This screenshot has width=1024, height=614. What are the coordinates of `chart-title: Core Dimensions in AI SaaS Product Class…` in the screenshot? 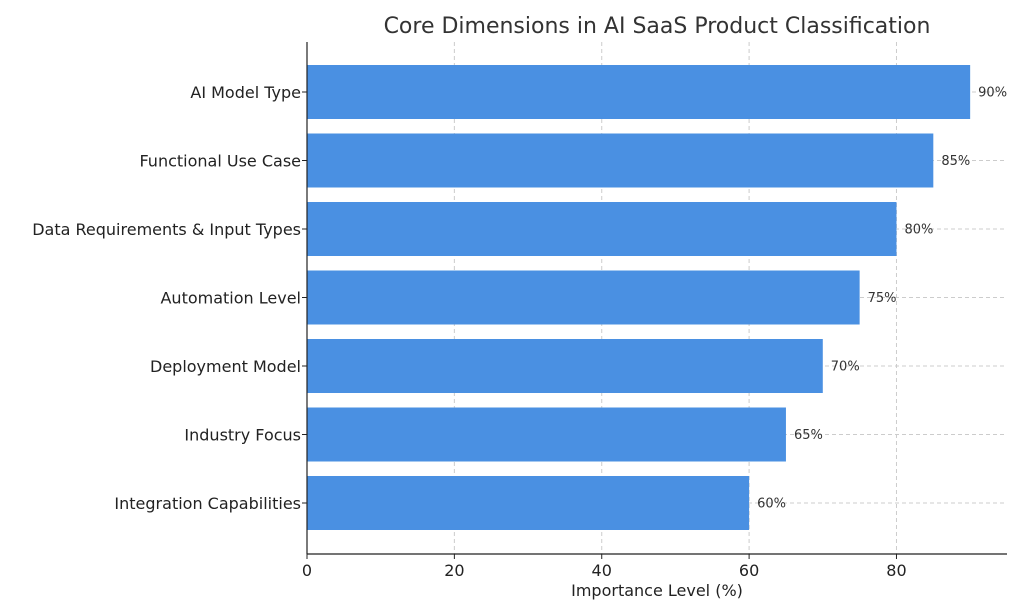 It's located at (657, 26).